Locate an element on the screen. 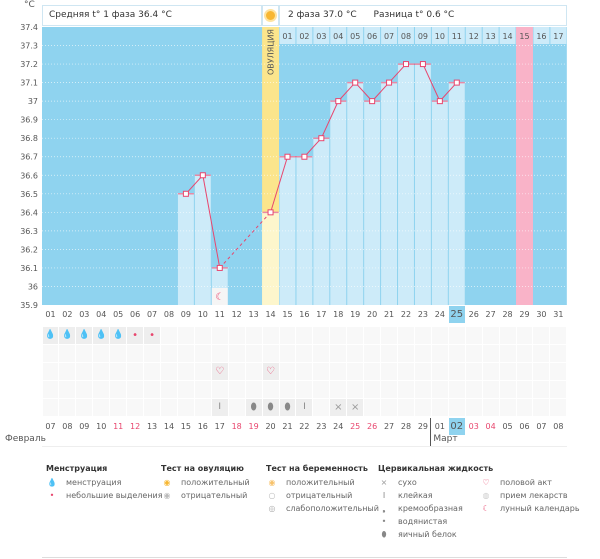 The width and height of the screenshot is (600, 559). cycle-day-label: 21 is located at coordinates (389, 314).